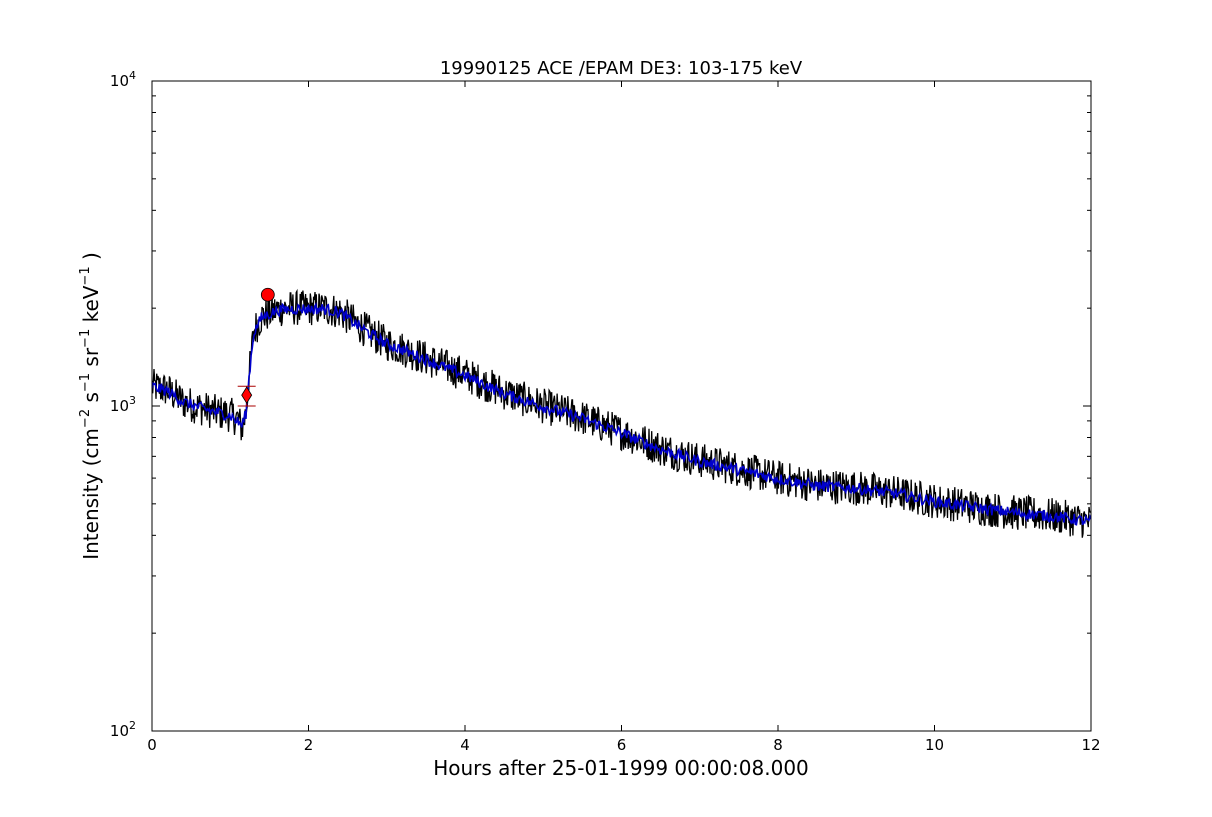 The image size is (1212, 817). I want to click on x-tick-label: 0, so click(152, 745).